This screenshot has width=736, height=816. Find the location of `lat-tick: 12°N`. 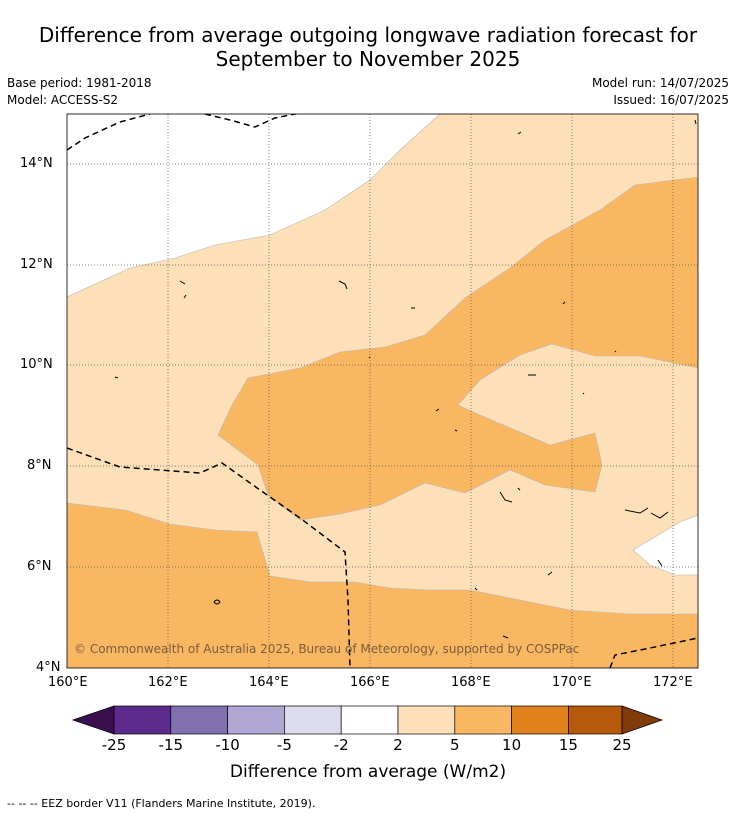

lat-tick: 12°N is located at coordinates (36, 264).